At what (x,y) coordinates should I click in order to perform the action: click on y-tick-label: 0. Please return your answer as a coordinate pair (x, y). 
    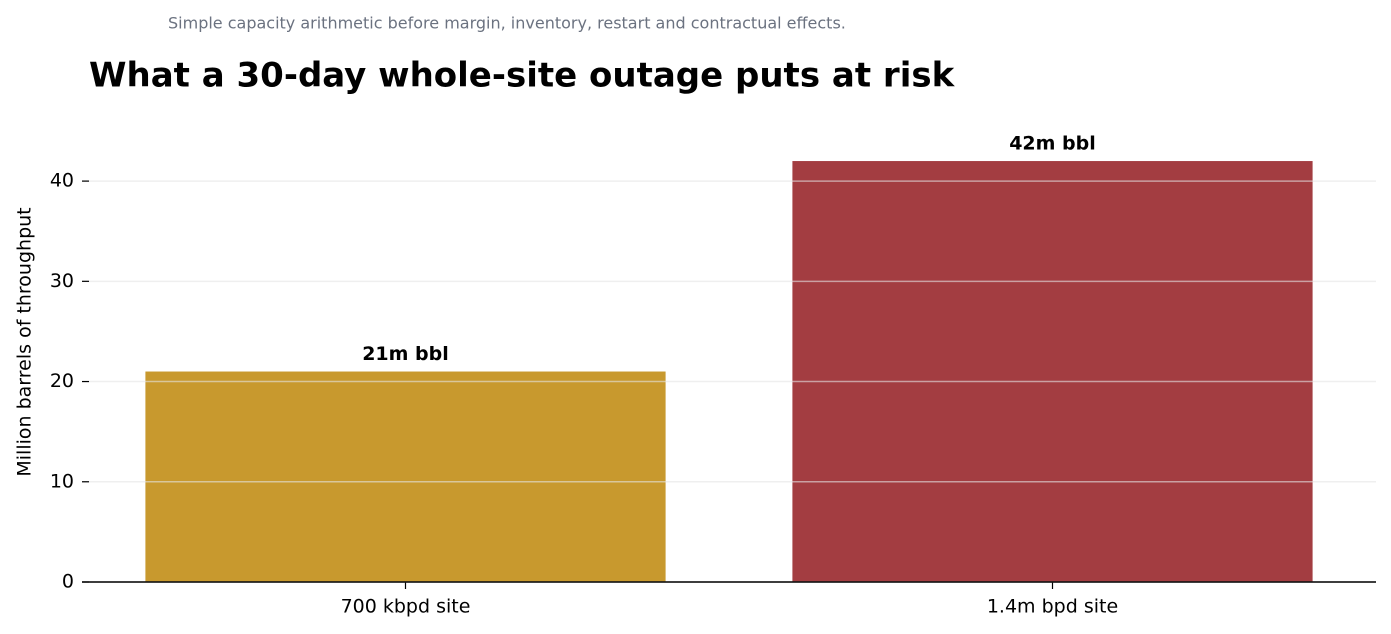
    Looking at the image, I should click on (68, 582).